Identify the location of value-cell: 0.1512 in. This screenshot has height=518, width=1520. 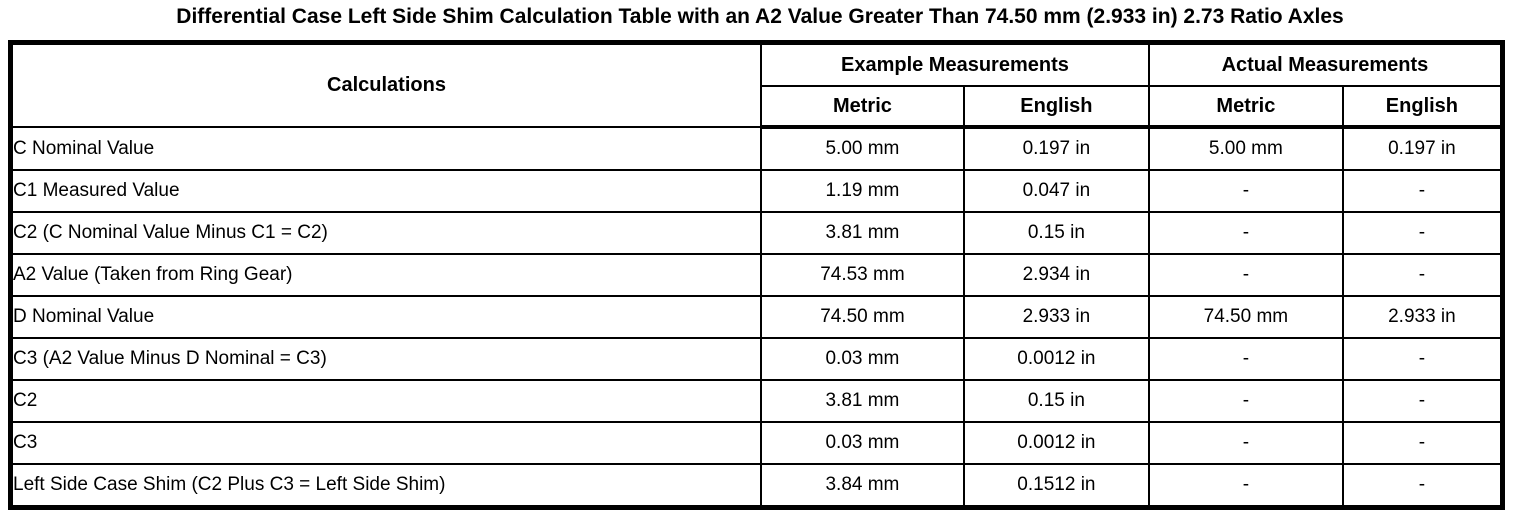
(1056, 486).